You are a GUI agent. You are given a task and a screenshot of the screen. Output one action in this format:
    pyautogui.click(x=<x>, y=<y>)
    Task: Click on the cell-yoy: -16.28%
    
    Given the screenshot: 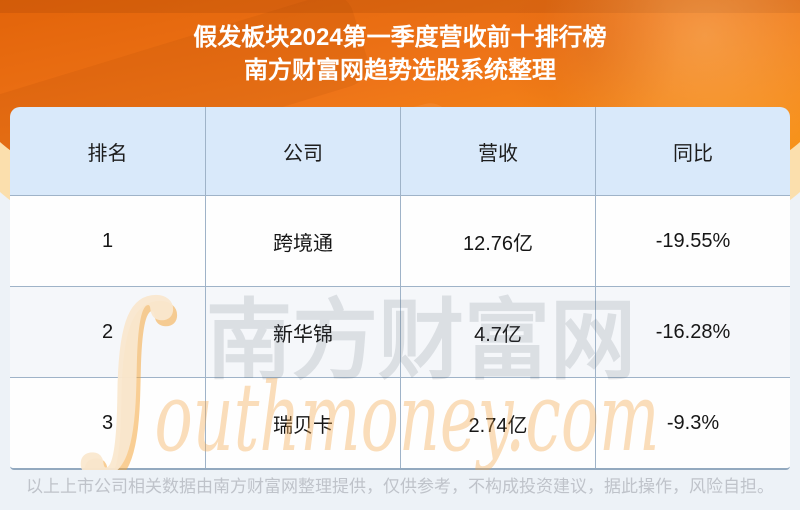 What is the action you would take?
    pyautogui.click(x=692, y=332)
    